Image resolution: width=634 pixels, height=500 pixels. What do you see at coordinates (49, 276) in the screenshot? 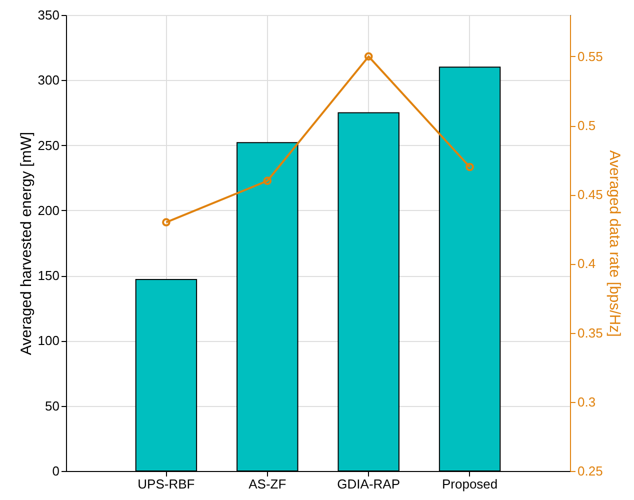
I see `y-tick-label: 150` at bounding box center [49, 276].